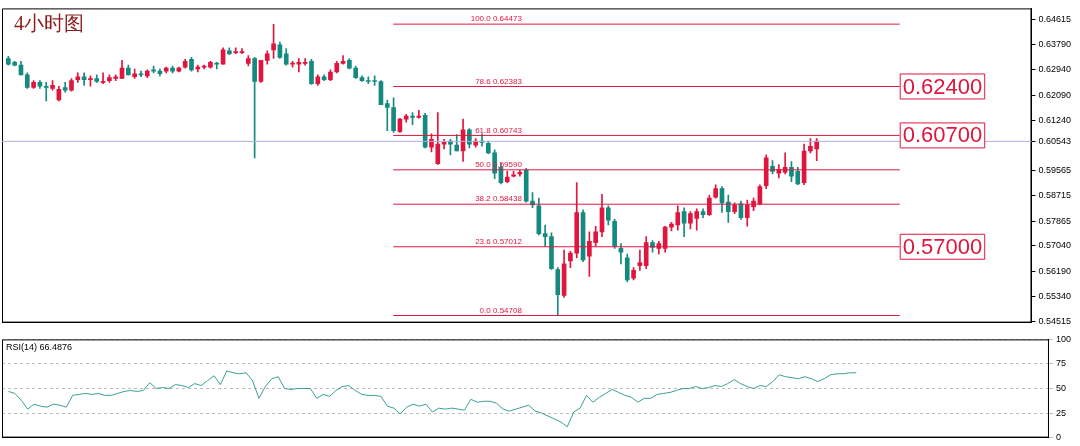  Describe the element at coordinates (942, 135) in the screenshot. I see `annotation: 0.60700` at that location.